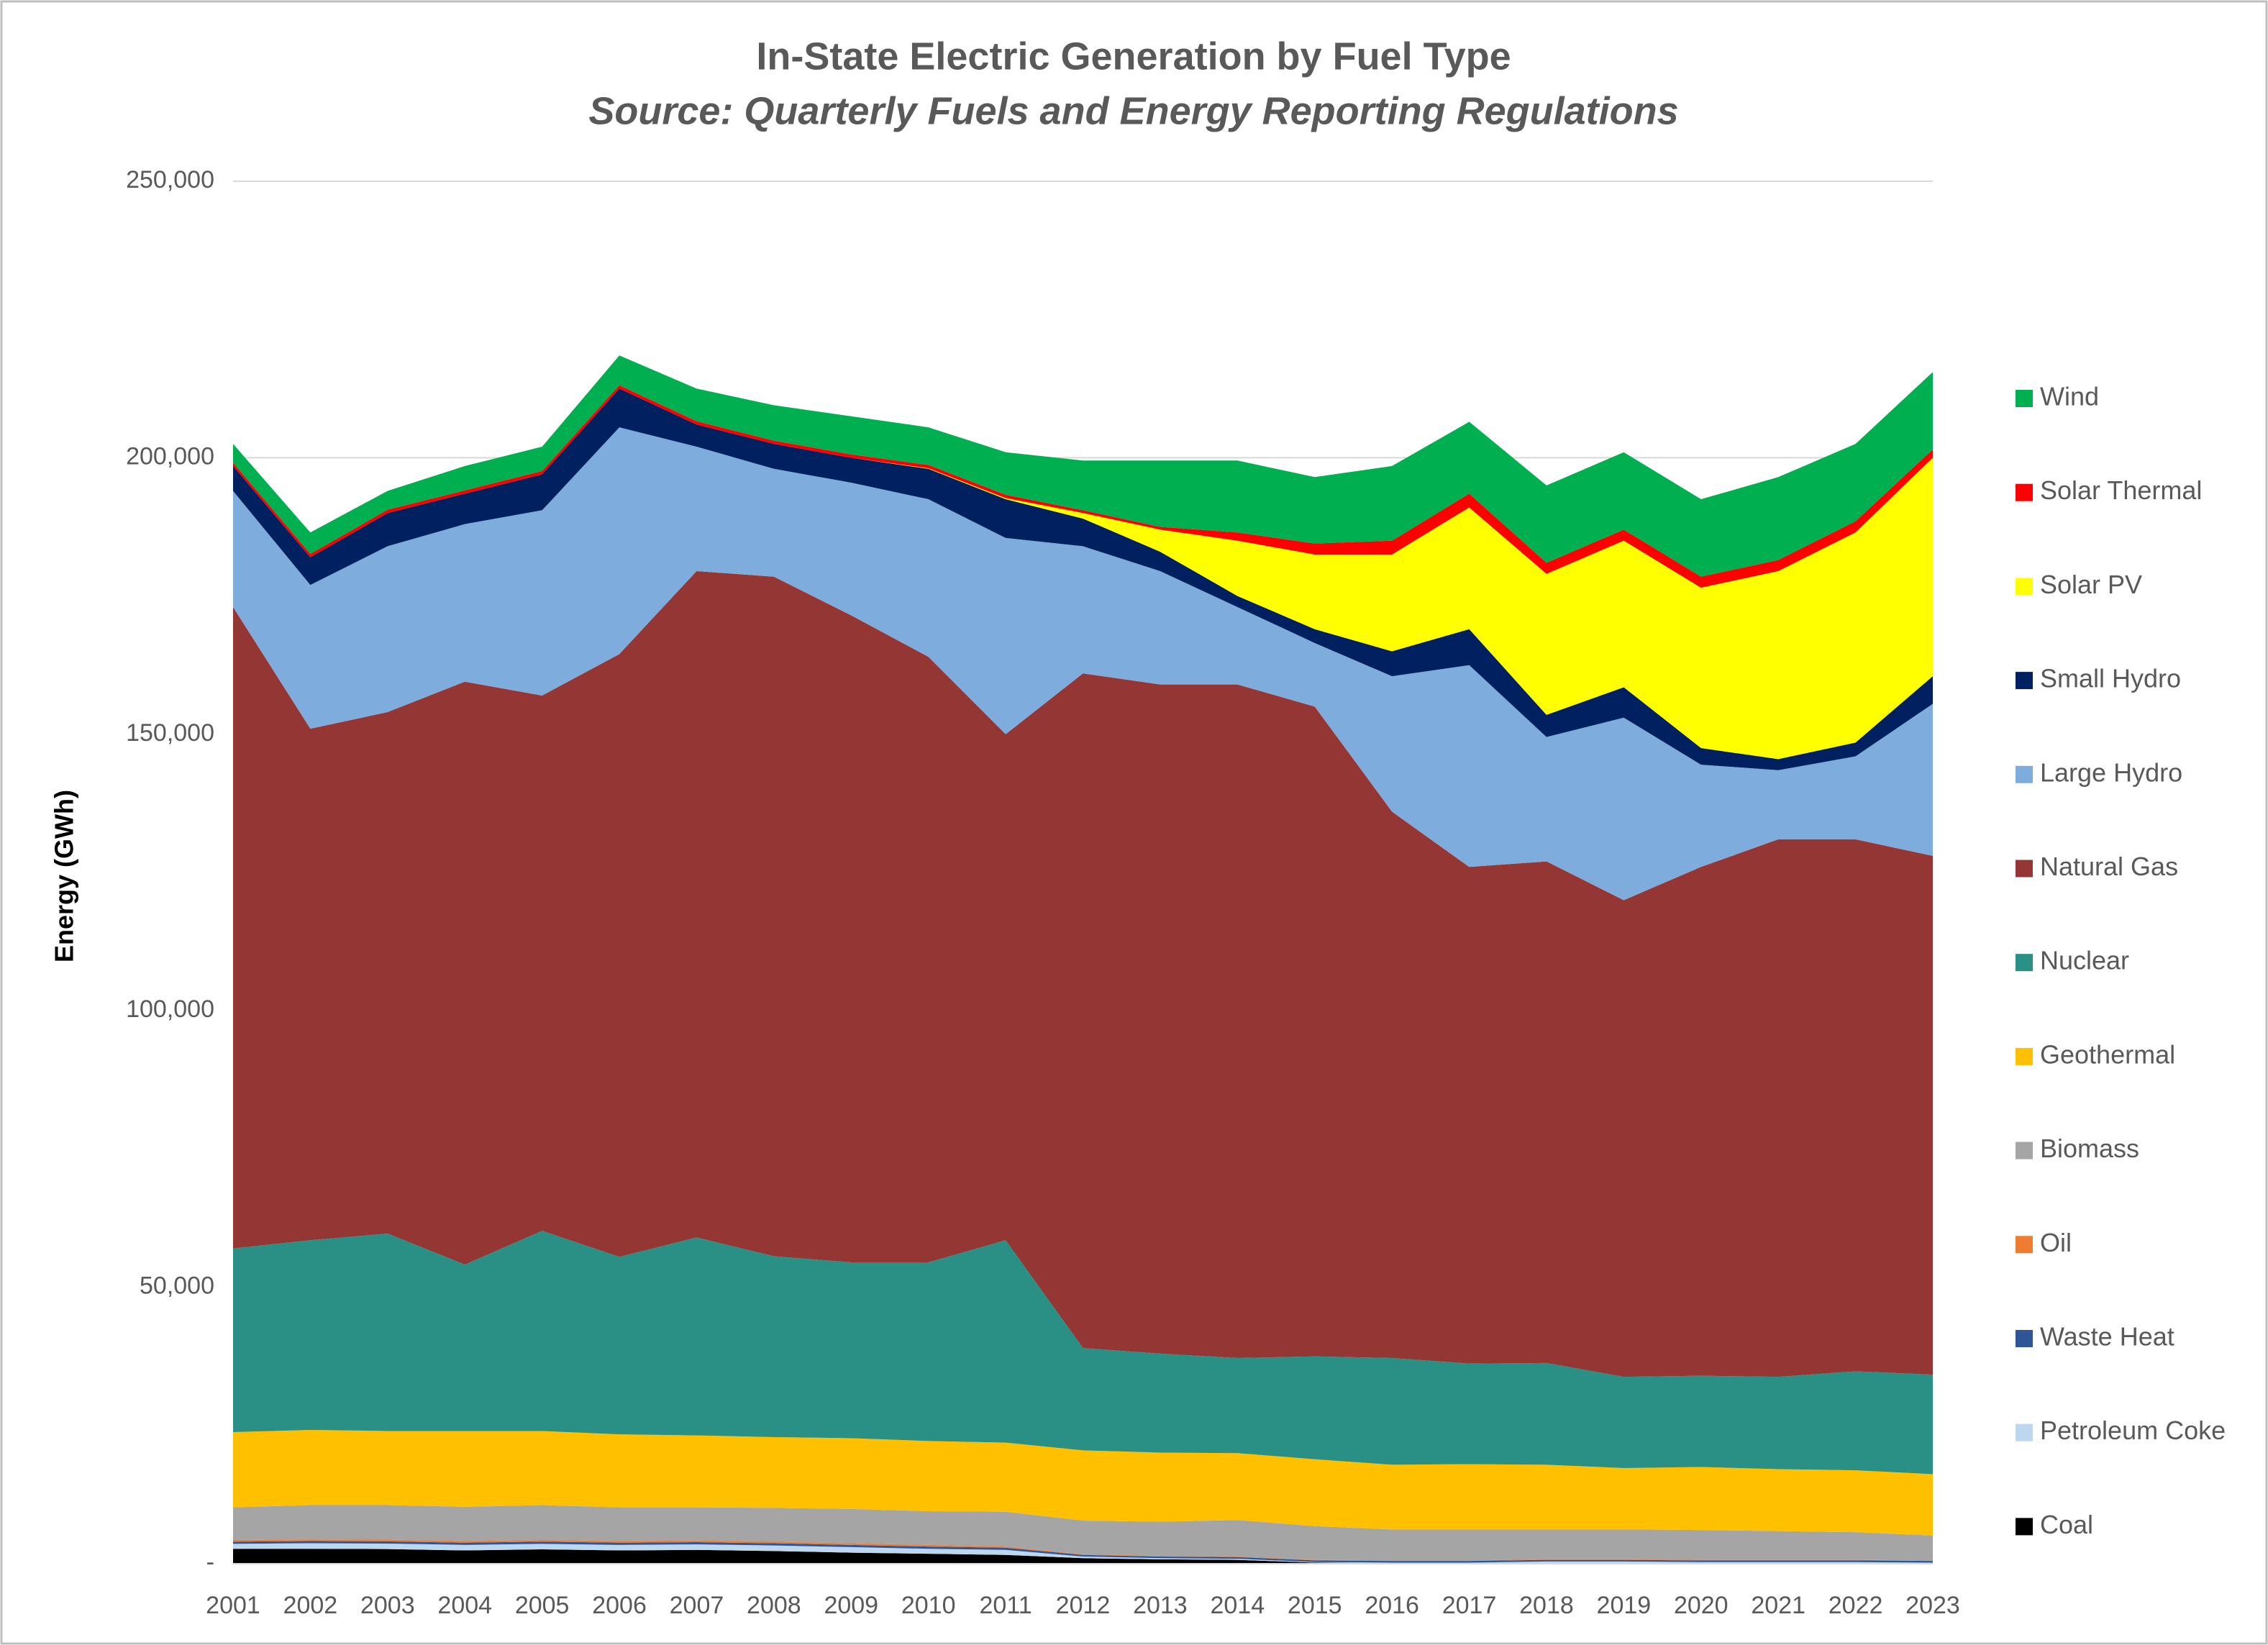  I want to click on x-tick-label: 2002, so click(310, 1606).